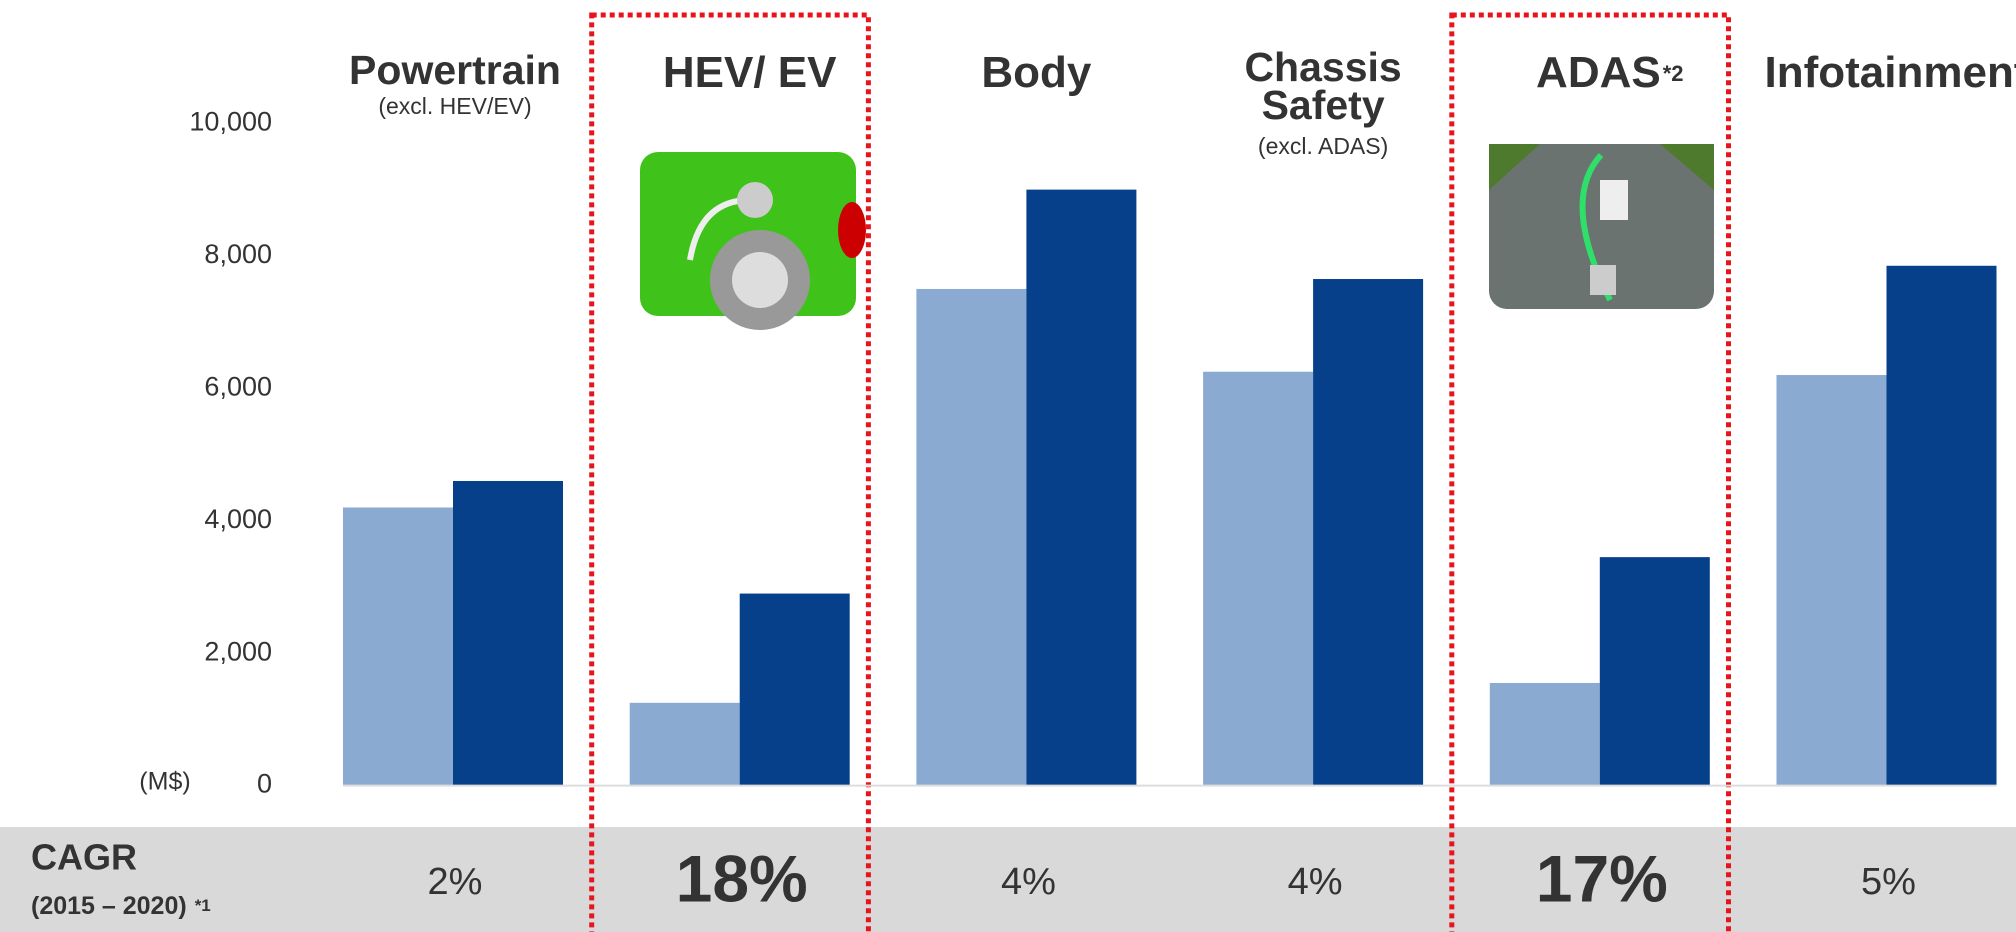 The height and width of the screenshot is (932, 2016). Describe the element at coordinates (238, 651) in the screenshot. I see `y-tick-label: 2,000` at that location.